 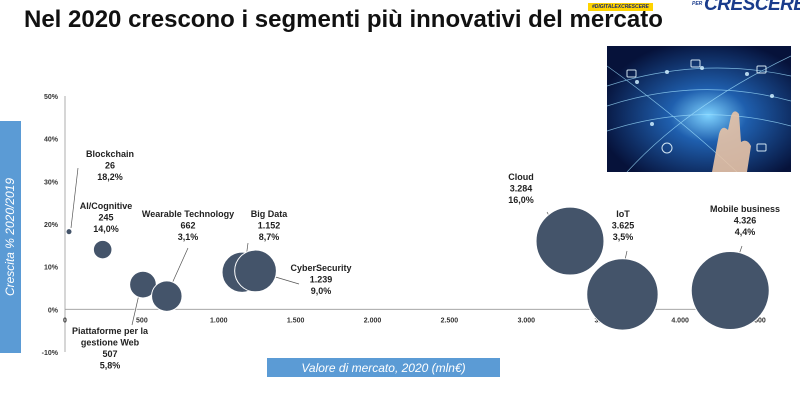 I want to click on bubble-label: CyberSecurity 1.239 9,0%, so click(x=320, y=279).